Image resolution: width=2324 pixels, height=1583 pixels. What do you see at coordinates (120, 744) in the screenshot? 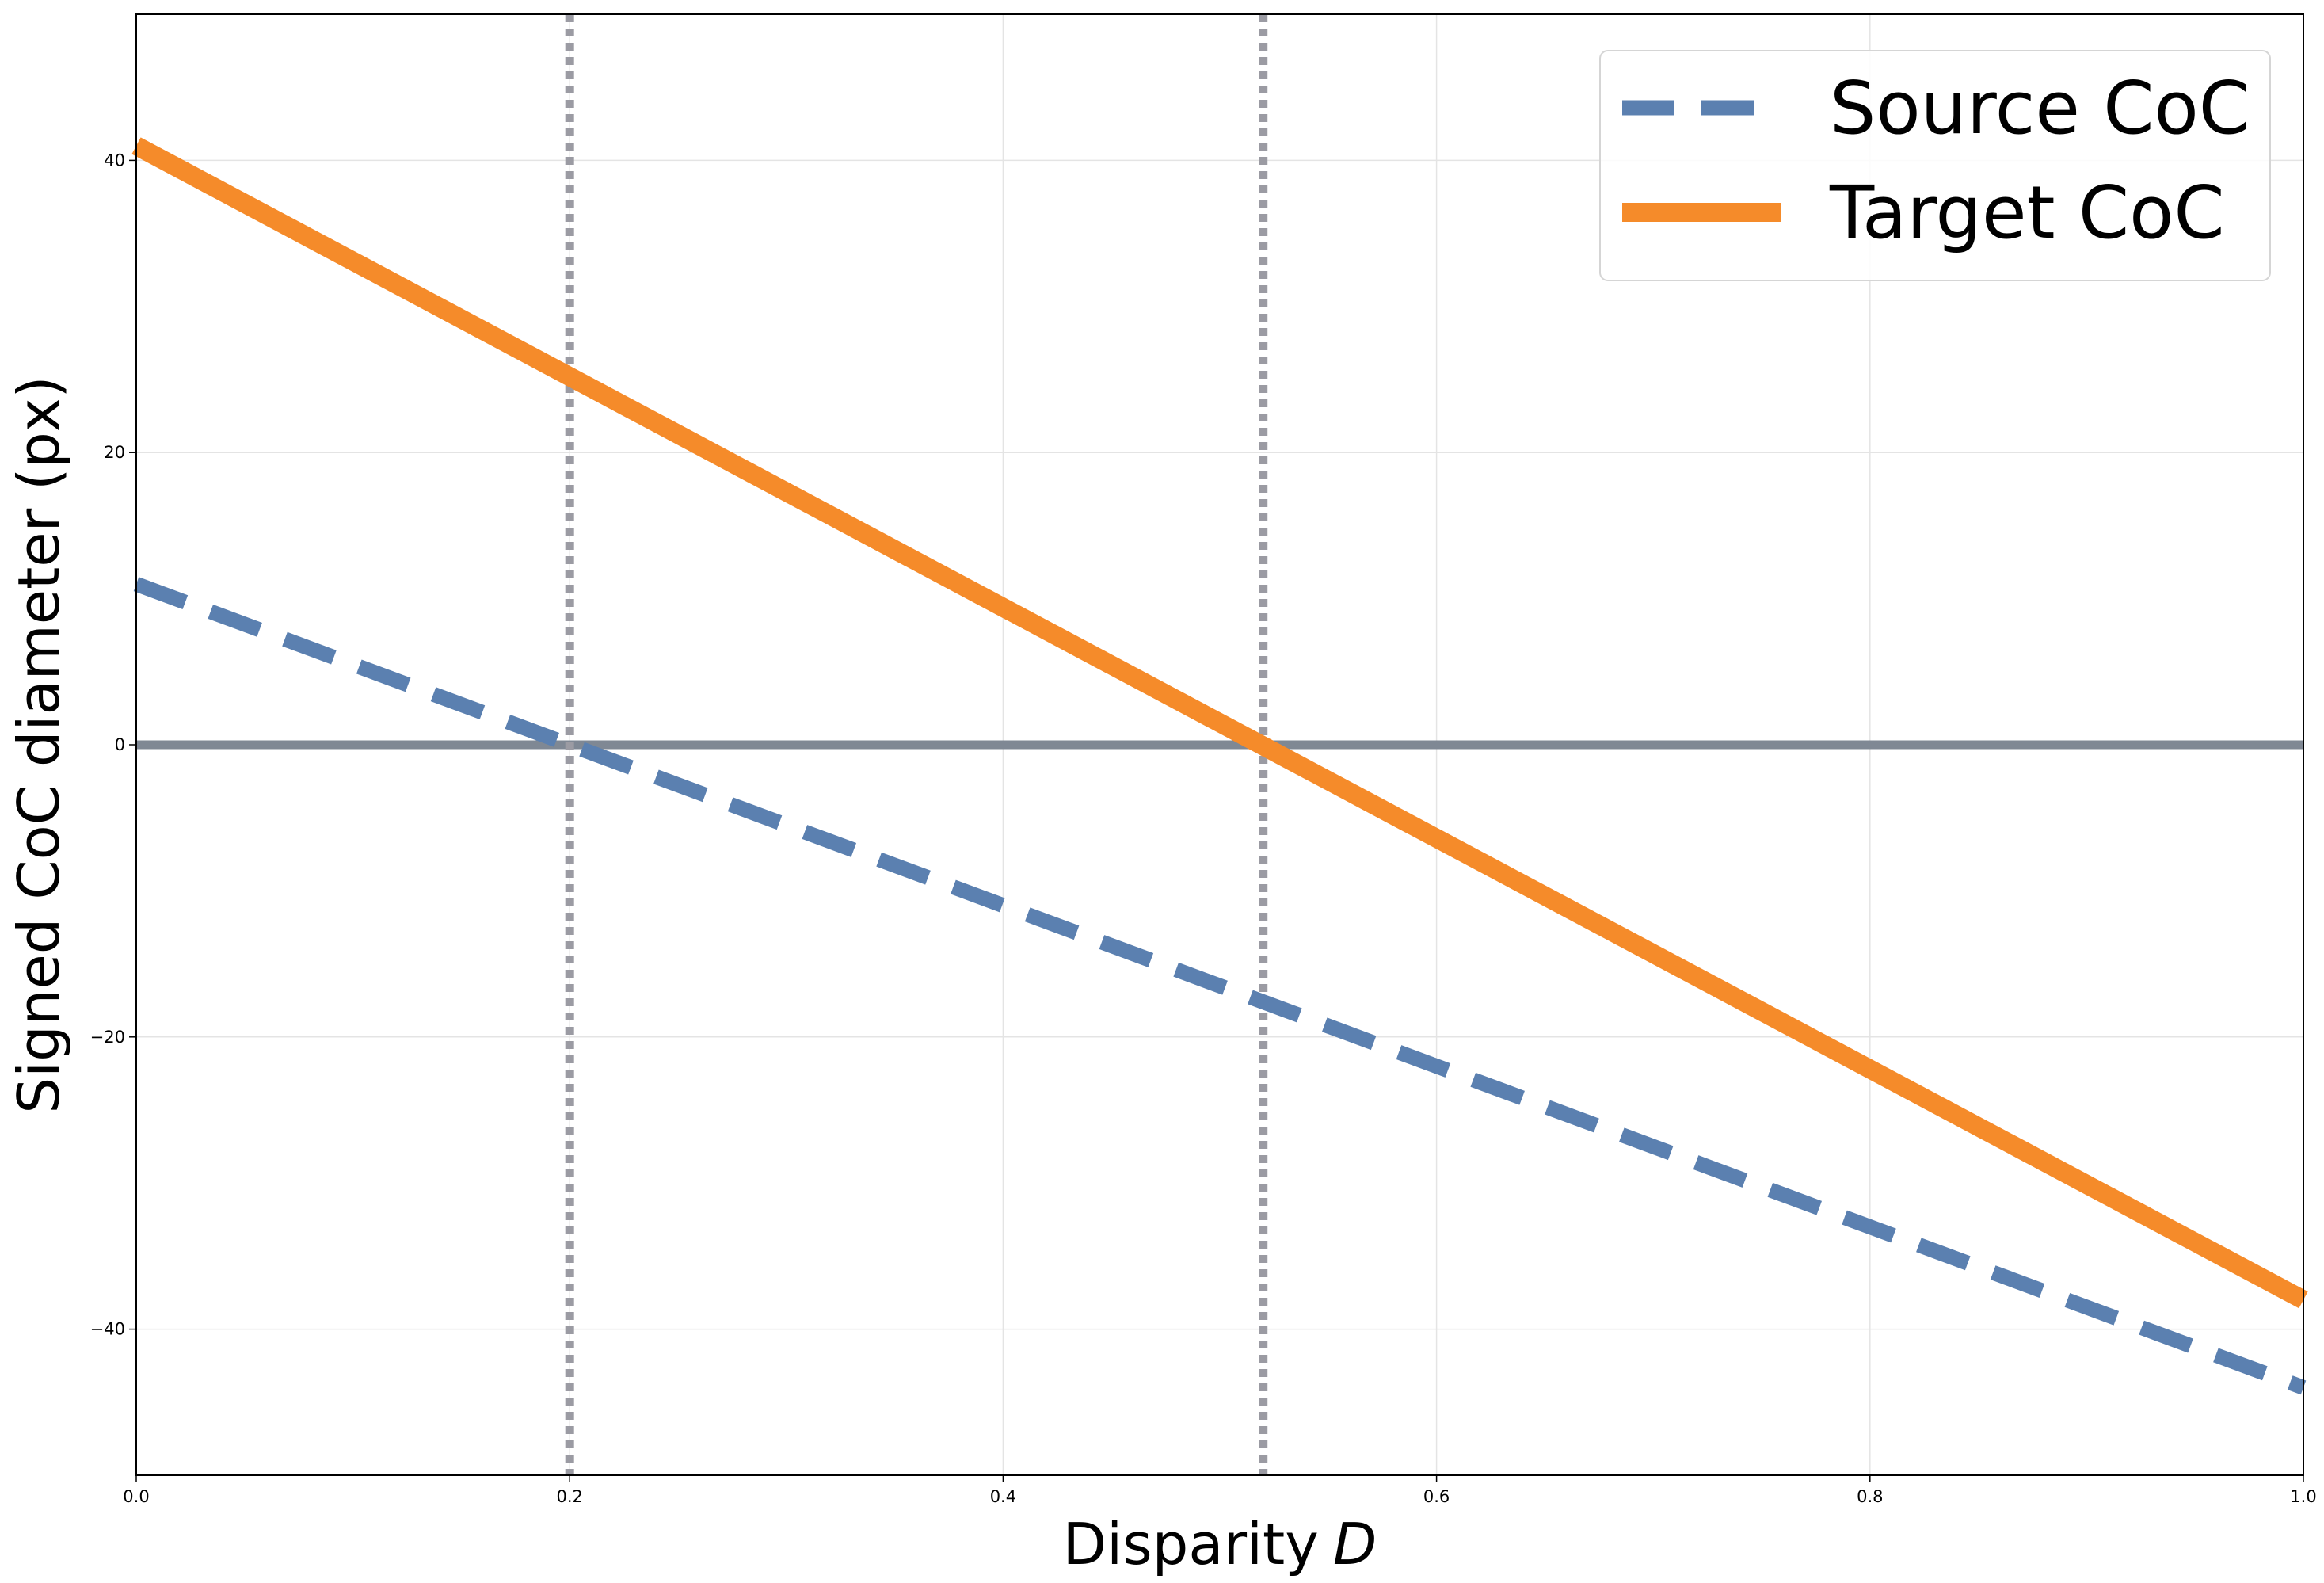
I see `y-tick-label: 0` at bounding box center [120, 744].